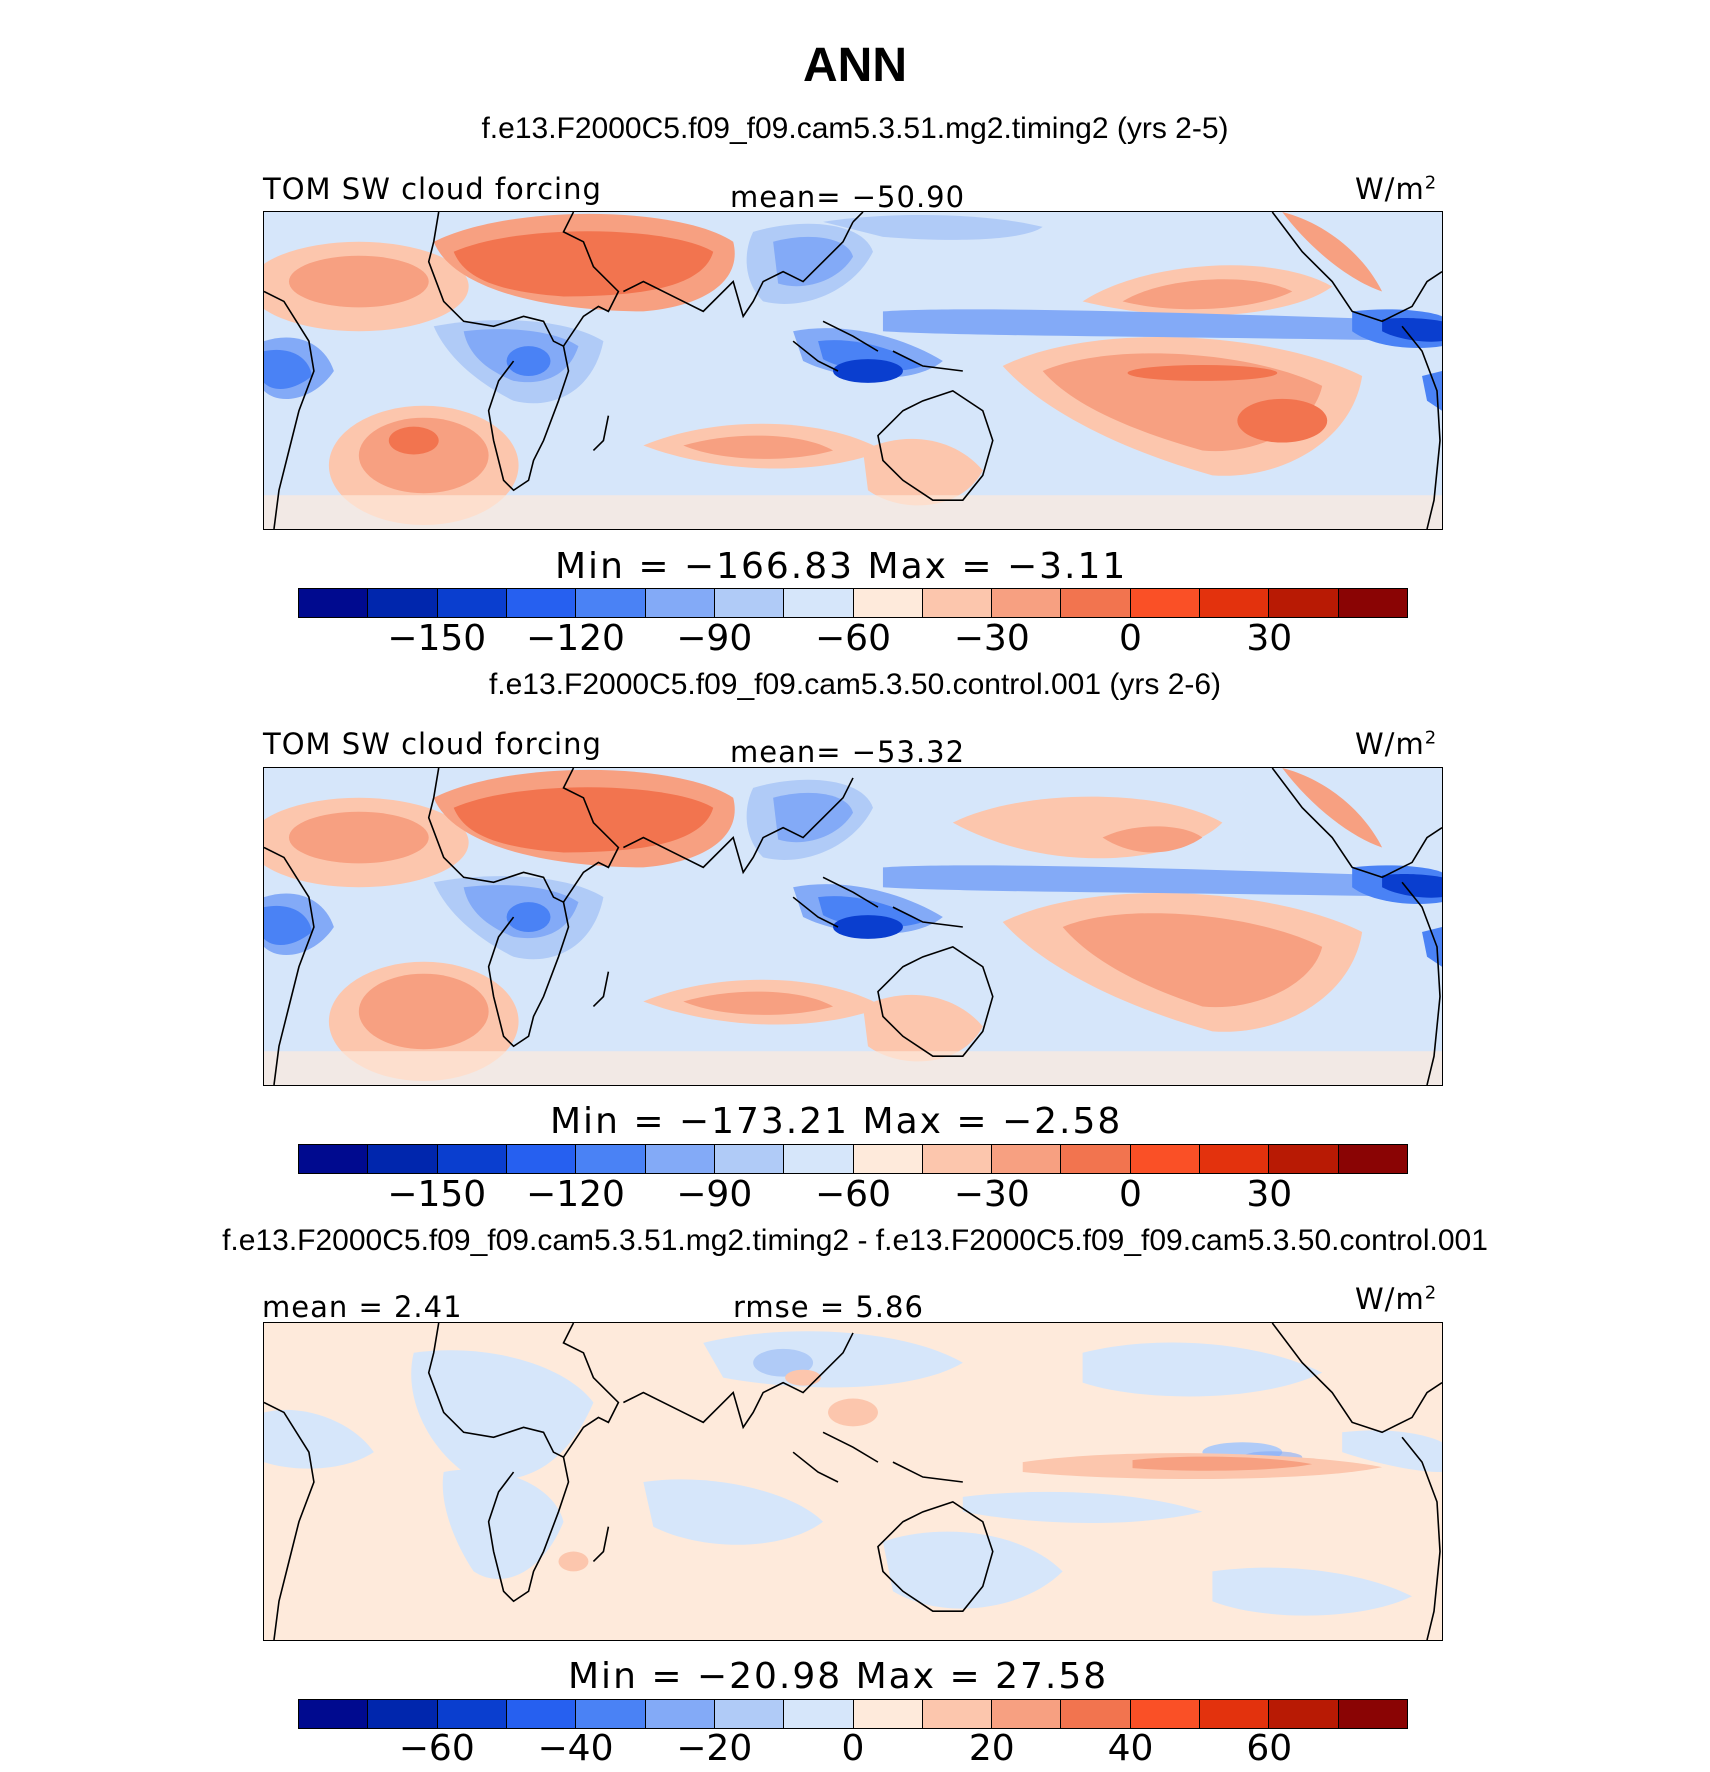  Describe the element at coordinates (848, 752) in the screenshot. I see `panel-2-mean: mean= −53.32` at that location.